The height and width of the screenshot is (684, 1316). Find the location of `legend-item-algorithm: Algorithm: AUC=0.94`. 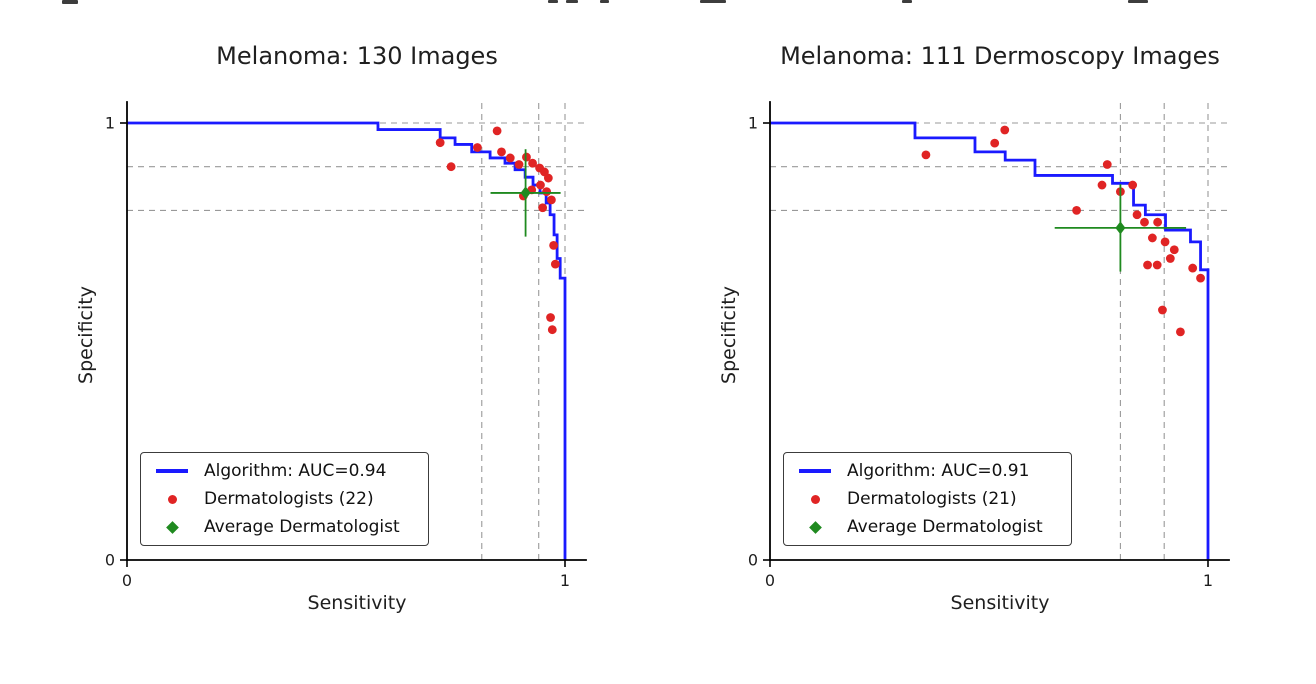

legend-item-algorithm: Algorithm: AUC=0.94 is located at coordinates (291, 471).